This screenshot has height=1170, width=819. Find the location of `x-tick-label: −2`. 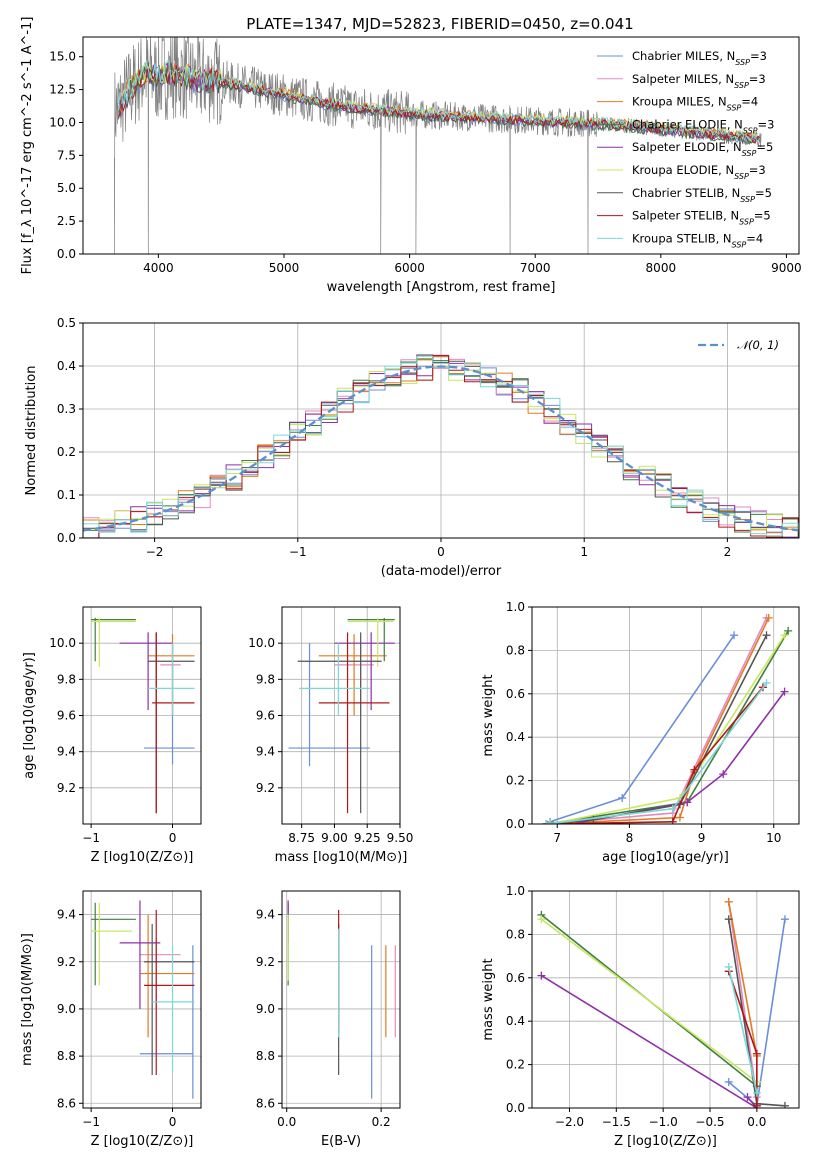

x-tick-label: −2 is located at coordinates (155, 552).